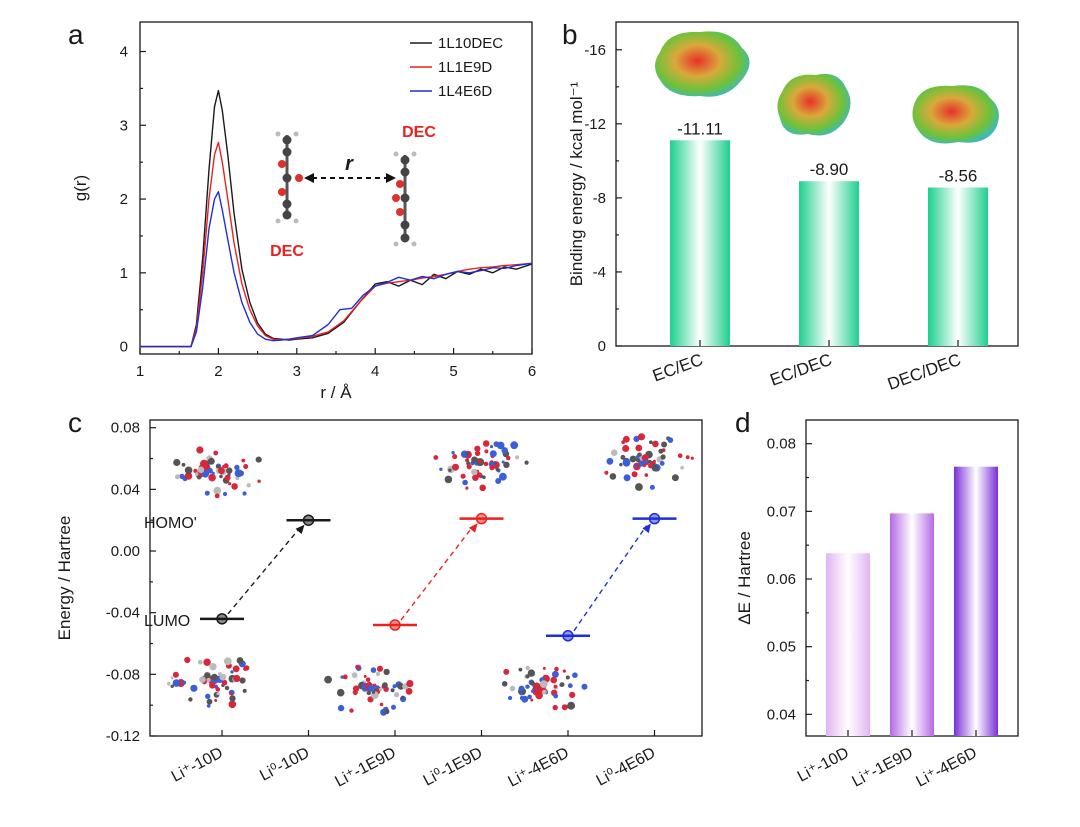 This screenshot has height=827, width=1080. I want to click on homo-cluster-4e6d, so click(649, 462).